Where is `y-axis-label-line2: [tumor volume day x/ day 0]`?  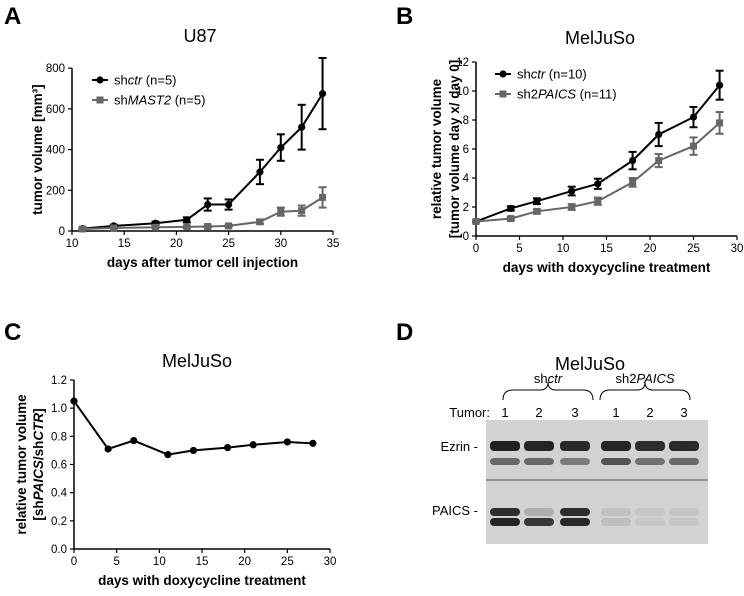
y-axis-label-line2: [tumor volume day x/ day 0] is located at coordinates (454, 149).